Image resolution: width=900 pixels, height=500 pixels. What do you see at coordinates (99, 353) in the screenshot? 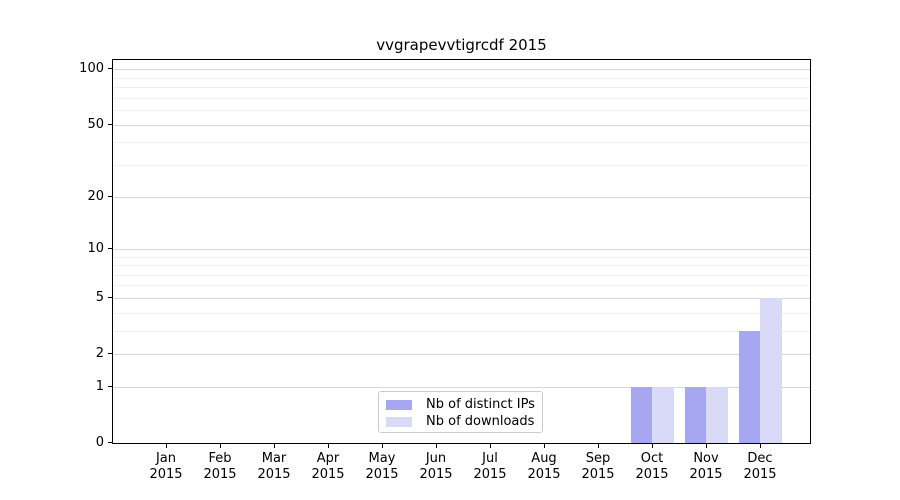
I see `y-tick-label-2: 2` at bounding box center [99, 353].